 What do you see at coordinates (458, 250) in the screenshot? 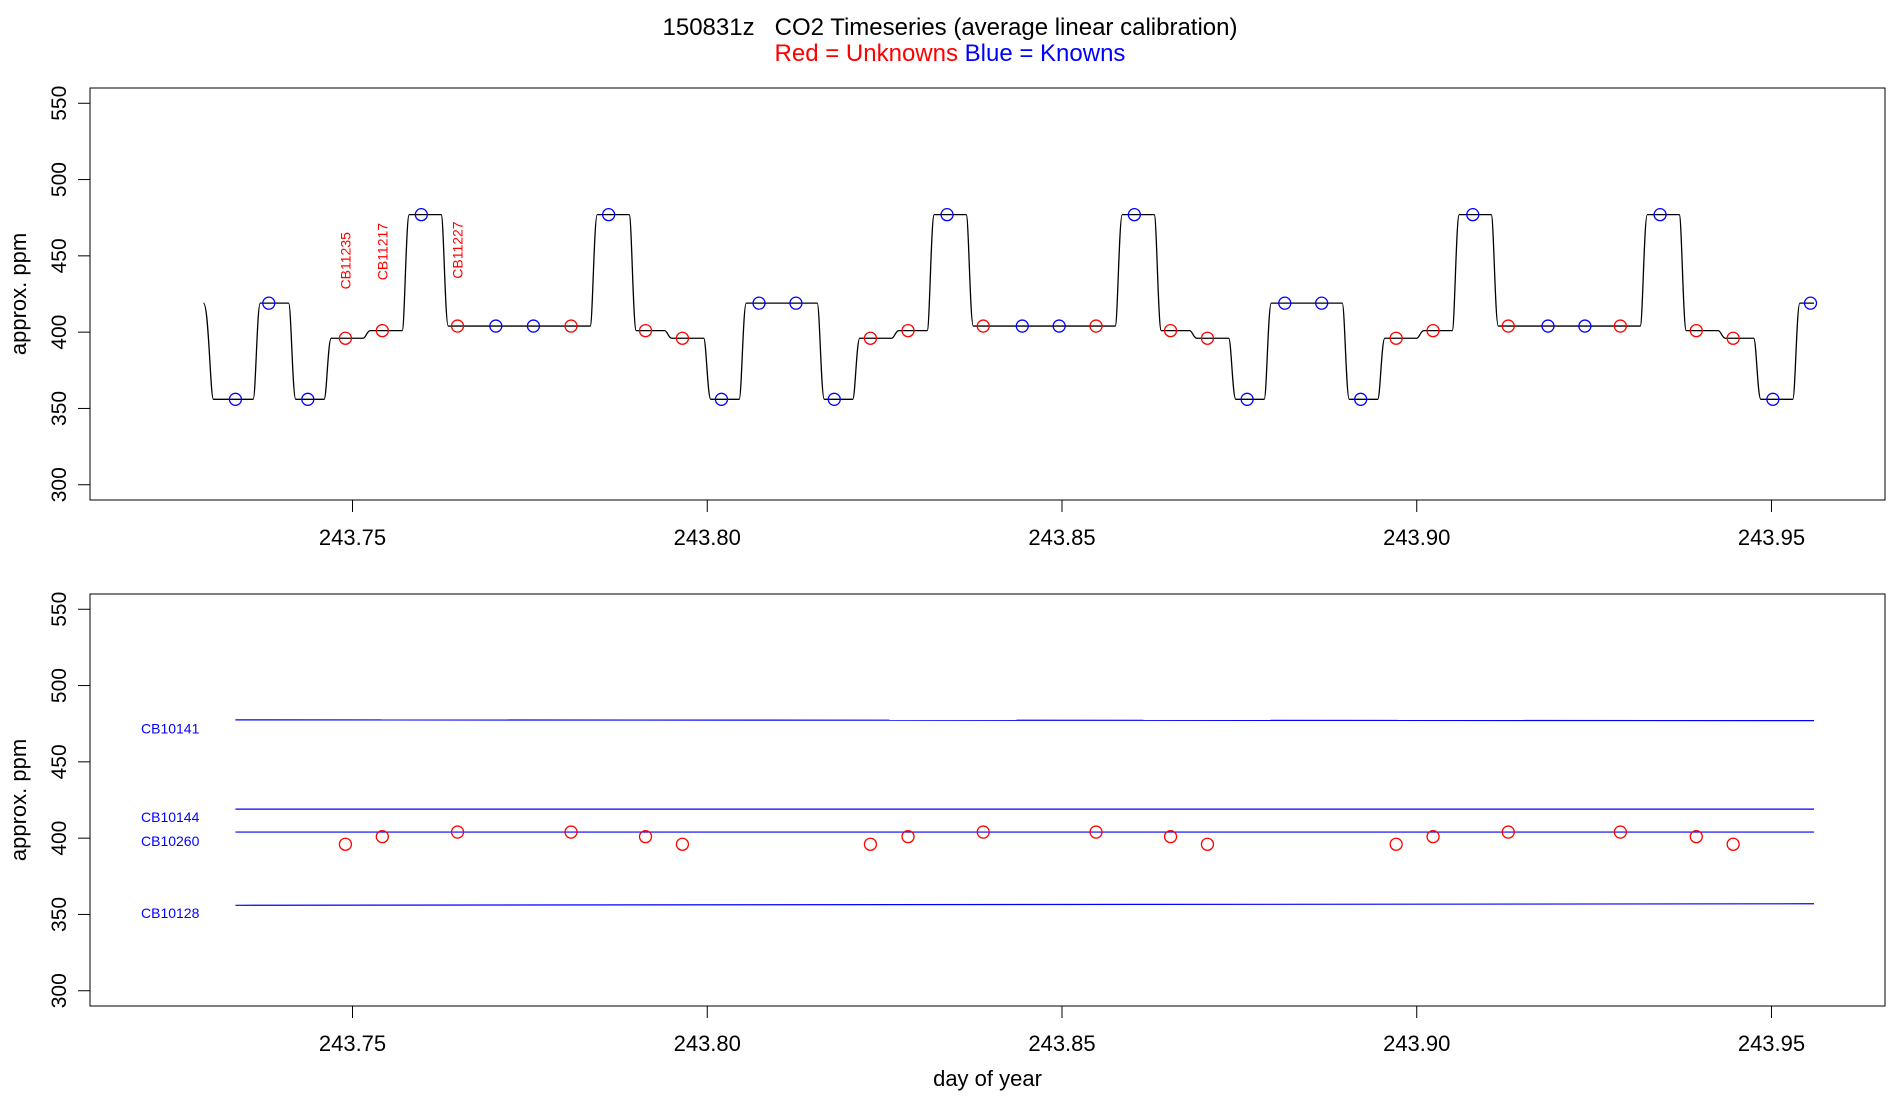
I see `annotation-CB11227: CB11227` at bounding box center [458, 250].